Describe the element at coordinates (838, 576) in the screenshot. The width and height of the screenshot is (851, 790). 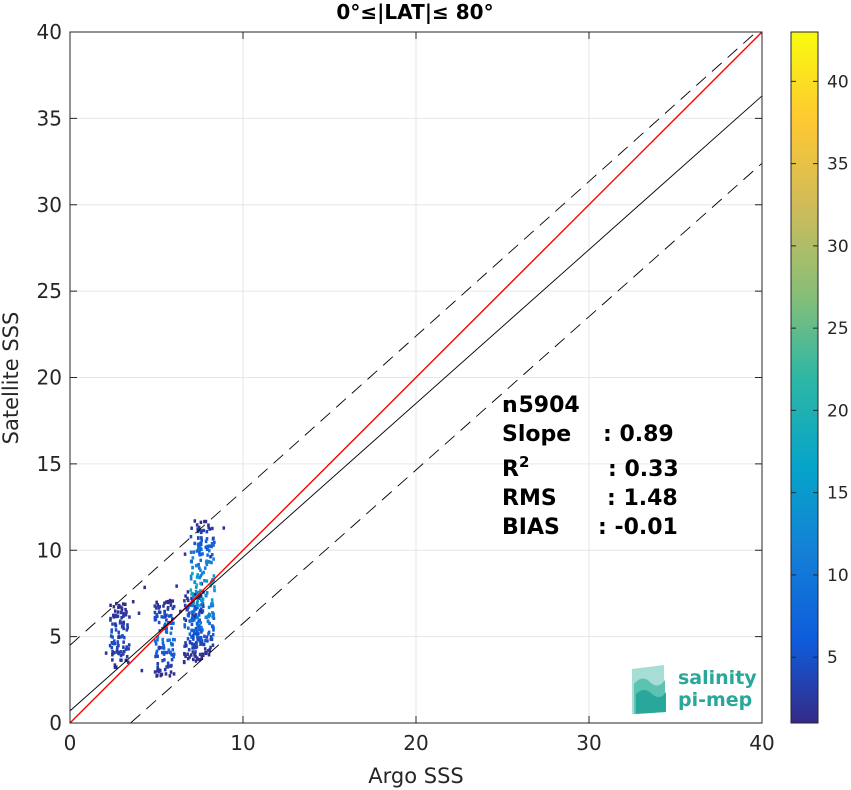
I see `colorbar-tick-label-1: 10` at that location.